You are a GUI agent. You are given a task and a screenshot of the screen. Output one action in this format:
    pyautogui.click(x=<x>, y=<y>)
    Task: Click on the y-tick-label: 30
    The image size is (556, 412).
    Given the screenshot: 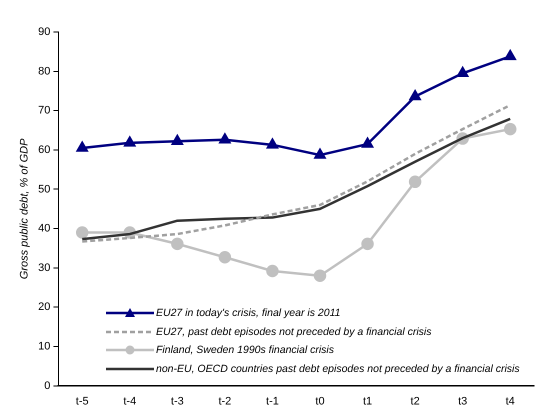 What is the action you would take?
    pyautogui.click(x=44, y=268)
    